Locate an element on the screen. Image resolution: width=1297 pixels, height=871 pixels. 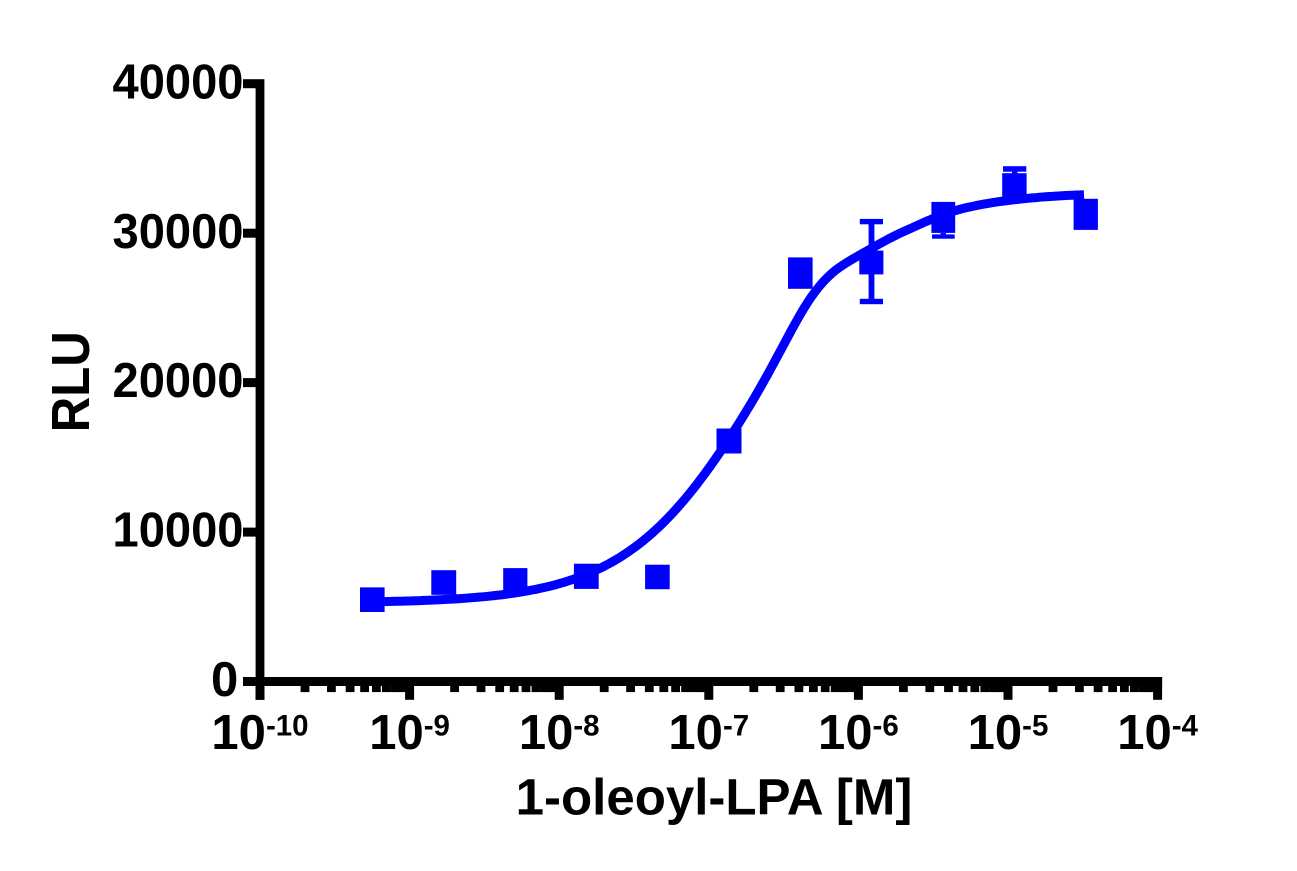
svg-text: 10⁻⁶ is located at coordinates (858, 733).